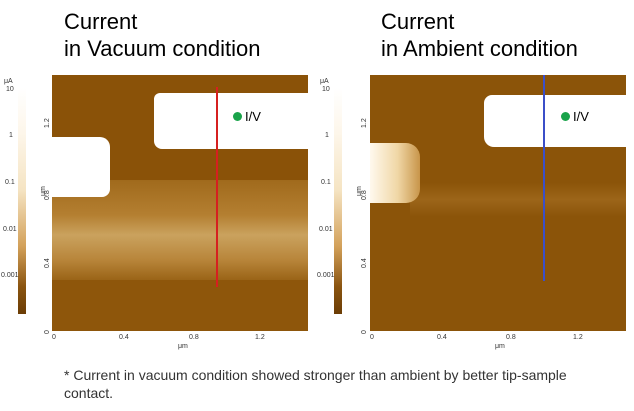 The image size is (634, 411). Describe the element at coordinates (8, 81) in the screenshot. I see `left-colorbar-unit: μA` at that location.